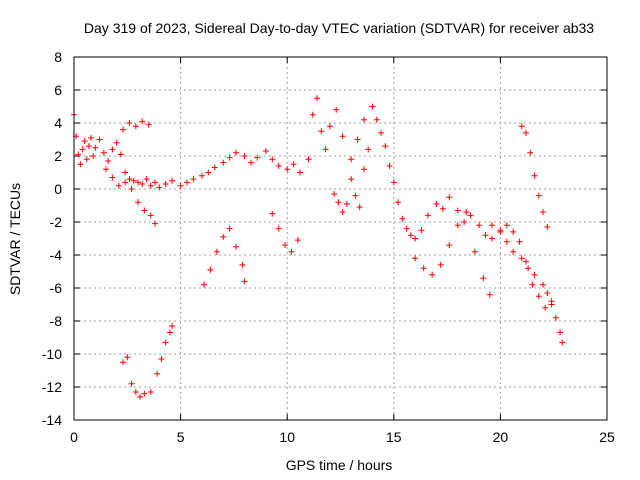 The height and width of the screenshot is (480, 640). I want to click on x-tick-labels: 0 5 10 15 20 25, so click(342, 437).